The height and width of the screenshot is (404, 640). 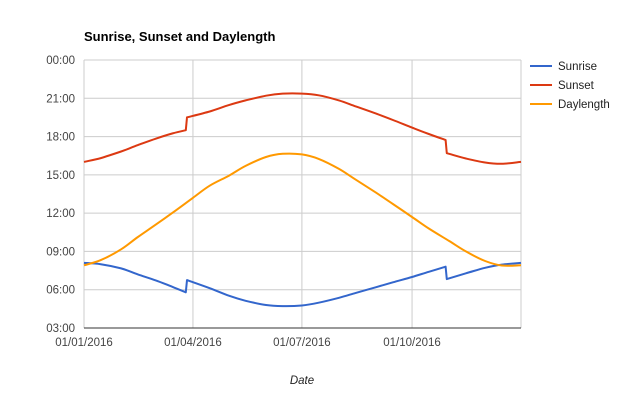 I want to click on x-tick-label: 01/10/2016, so click(x=412, y=343).